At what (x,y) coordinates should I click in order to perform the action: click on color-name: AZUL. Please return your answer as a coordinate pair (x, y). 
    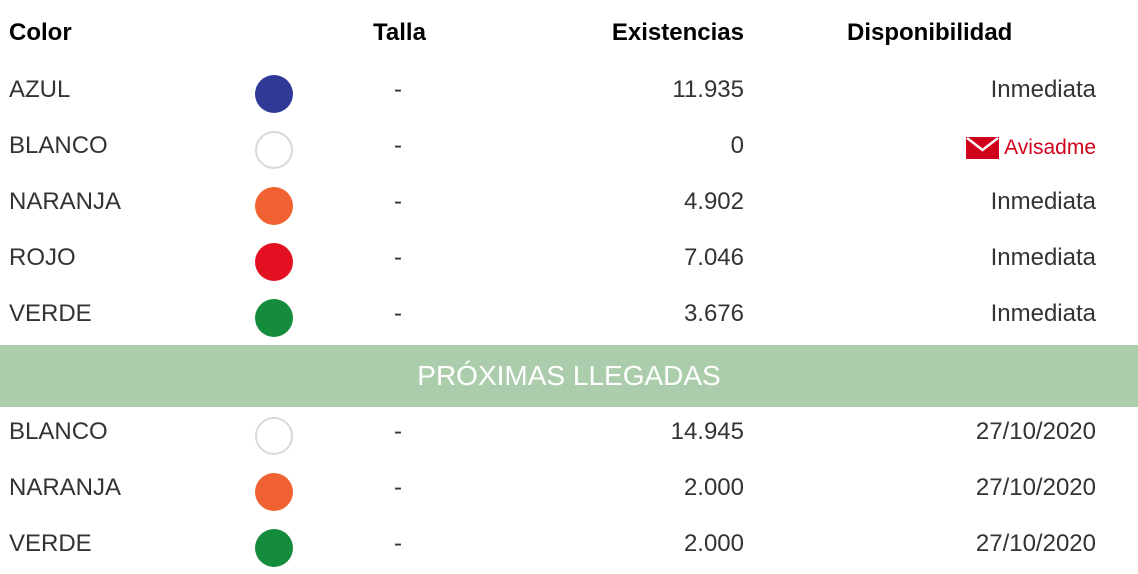
    Looking at the image, I should click on (40, 89).